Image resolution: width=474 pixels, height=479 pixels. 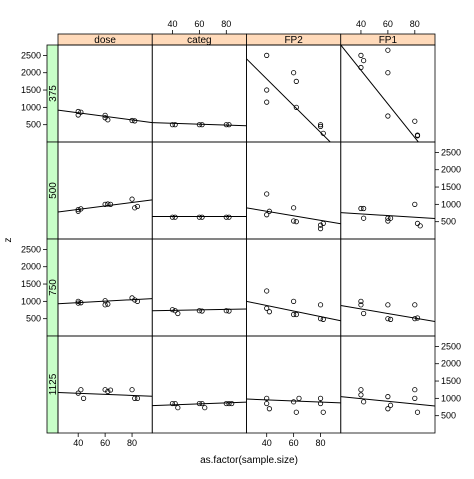 I want to click on panel-1125-fp1, so click(x=387, y=401).